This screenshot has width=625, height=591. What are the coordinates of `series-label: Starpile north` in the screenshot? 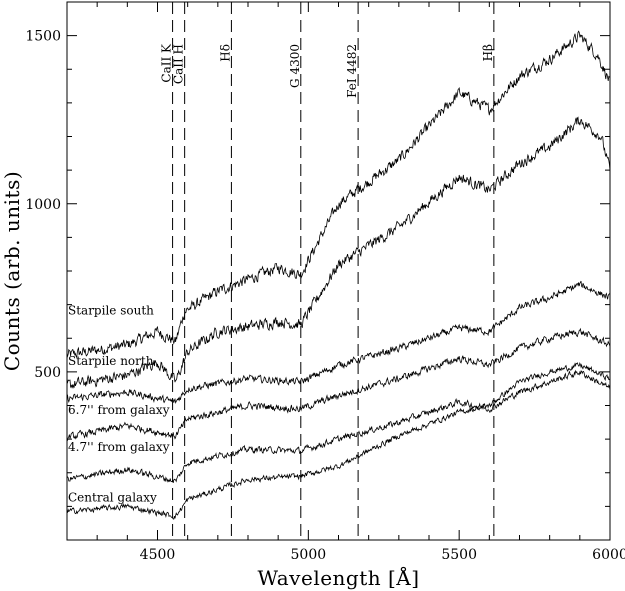 It's located at (111, 361).